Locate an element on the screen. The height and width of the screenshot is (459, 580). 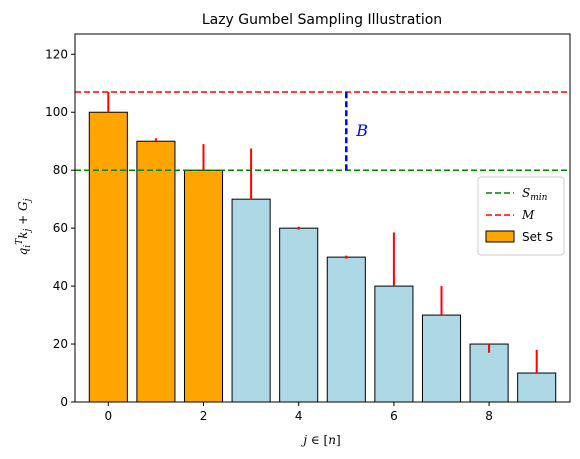
x-label-close: ] is located at coordinates (338, 440).